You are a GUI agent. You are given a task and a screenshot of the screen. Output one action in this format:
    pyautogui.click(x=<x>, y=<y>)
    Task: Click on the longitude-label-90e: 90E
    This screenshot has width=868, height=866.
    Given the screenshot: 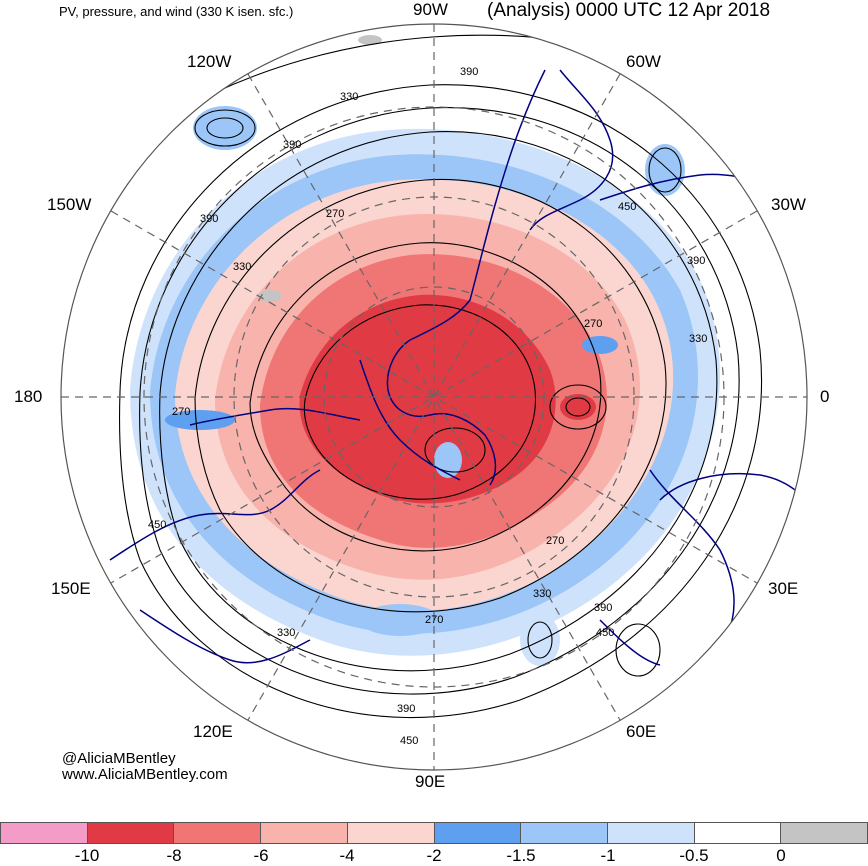 What is the action you would take?
    pyautogui.click(x=430, y=781)
    